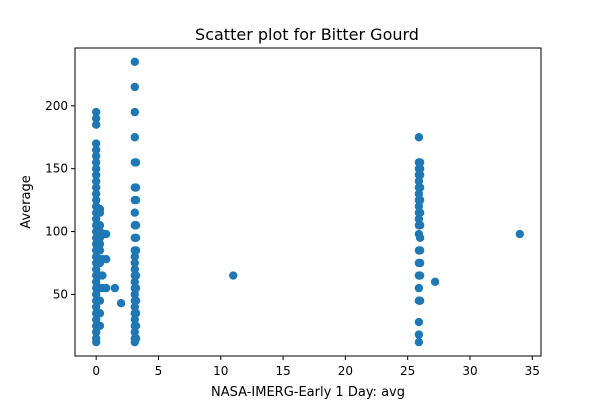 This screenshot has width=600, height=400. What do you see at coordinates (60, 200) in the screenshot?
I see `y-axis-ticks: 50 100 150 200` at bounding box center [60, 200].